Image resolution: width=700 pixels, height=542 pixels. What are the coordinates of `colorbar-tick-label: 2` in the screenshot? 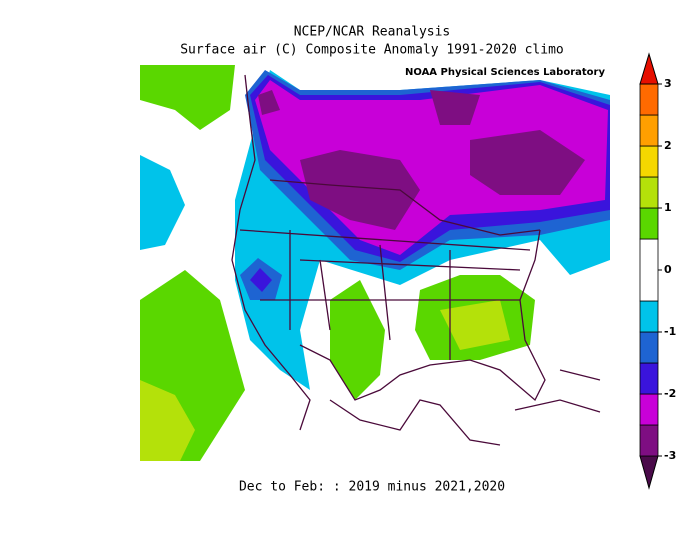 It's located at (668, 145).